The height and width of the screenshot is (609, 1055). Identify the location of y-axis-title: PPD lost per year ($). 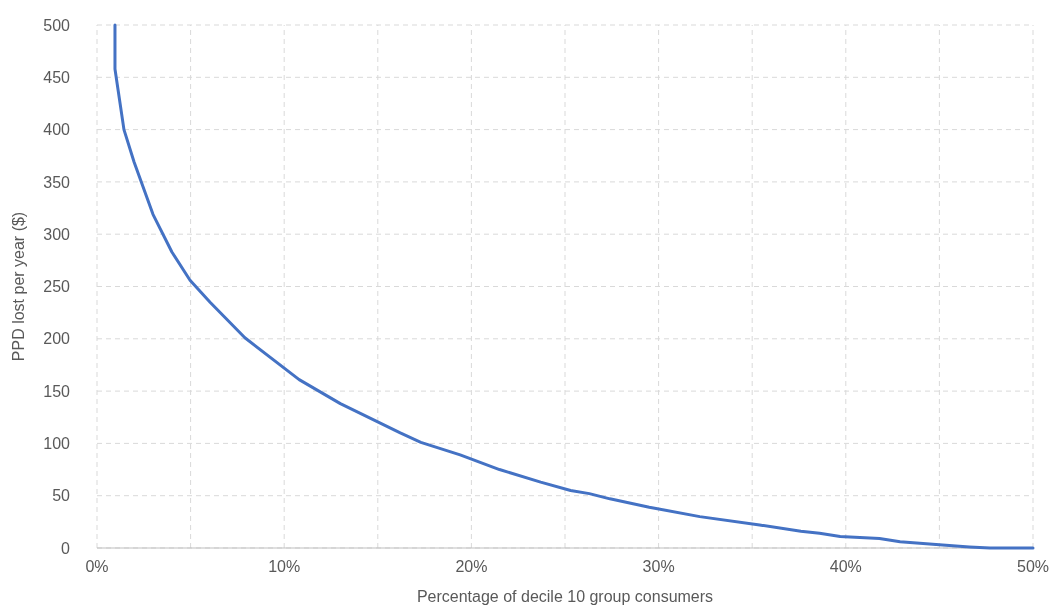
(18, 286).